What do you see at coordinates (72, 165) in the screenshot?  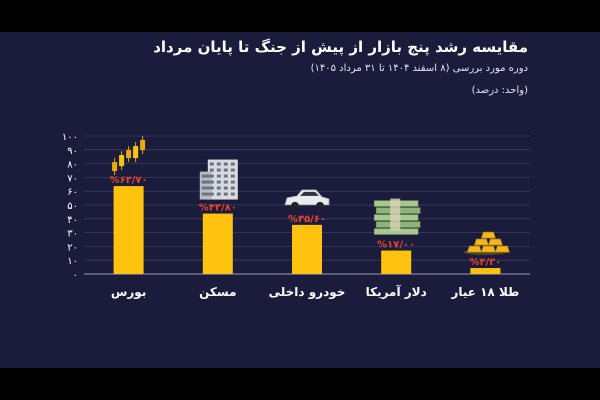 I see `y-tick-label: ۸۰` at bounding box center [72, 165].